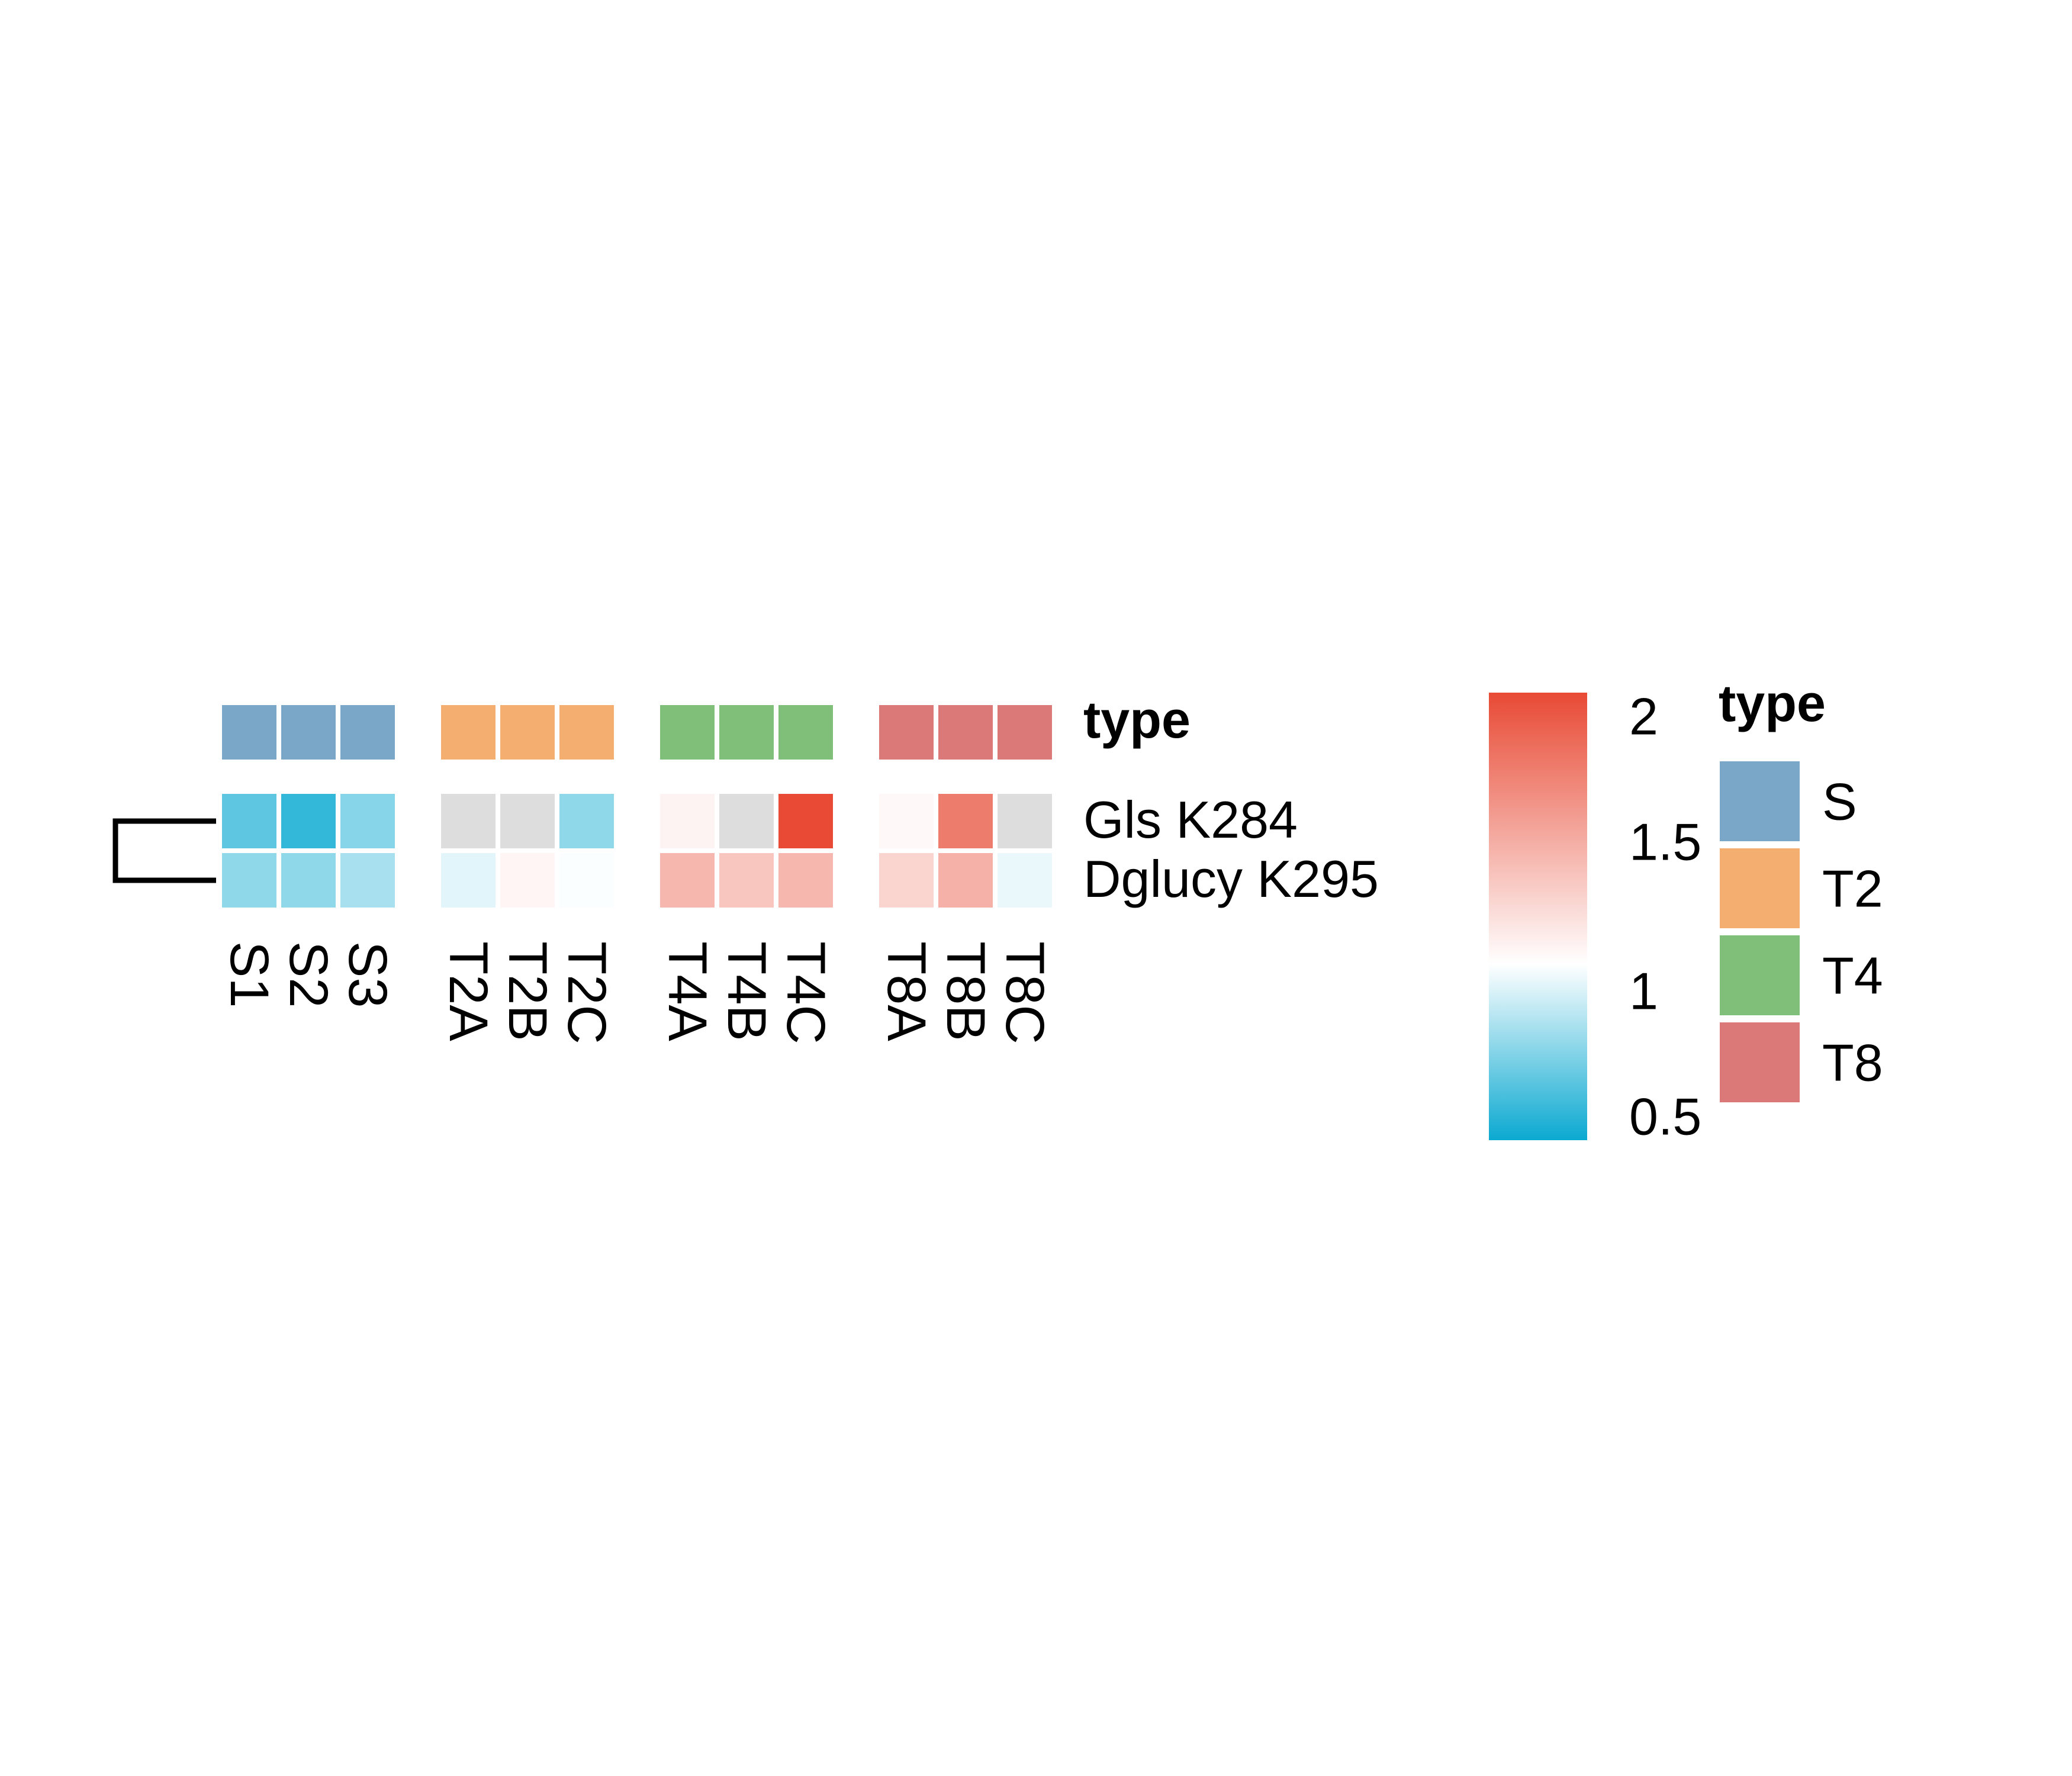  I want to click on legend-label: T8, so click(1852, 1063).